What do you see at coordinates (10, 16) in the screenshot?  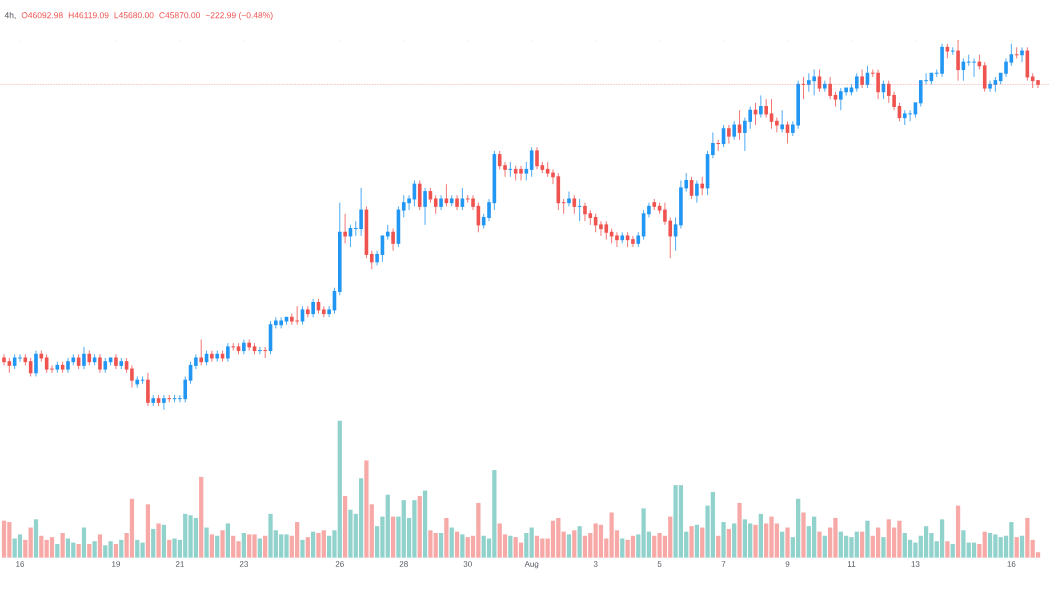 I see `chart-title: 4h,` at bounding box center [10, 16].